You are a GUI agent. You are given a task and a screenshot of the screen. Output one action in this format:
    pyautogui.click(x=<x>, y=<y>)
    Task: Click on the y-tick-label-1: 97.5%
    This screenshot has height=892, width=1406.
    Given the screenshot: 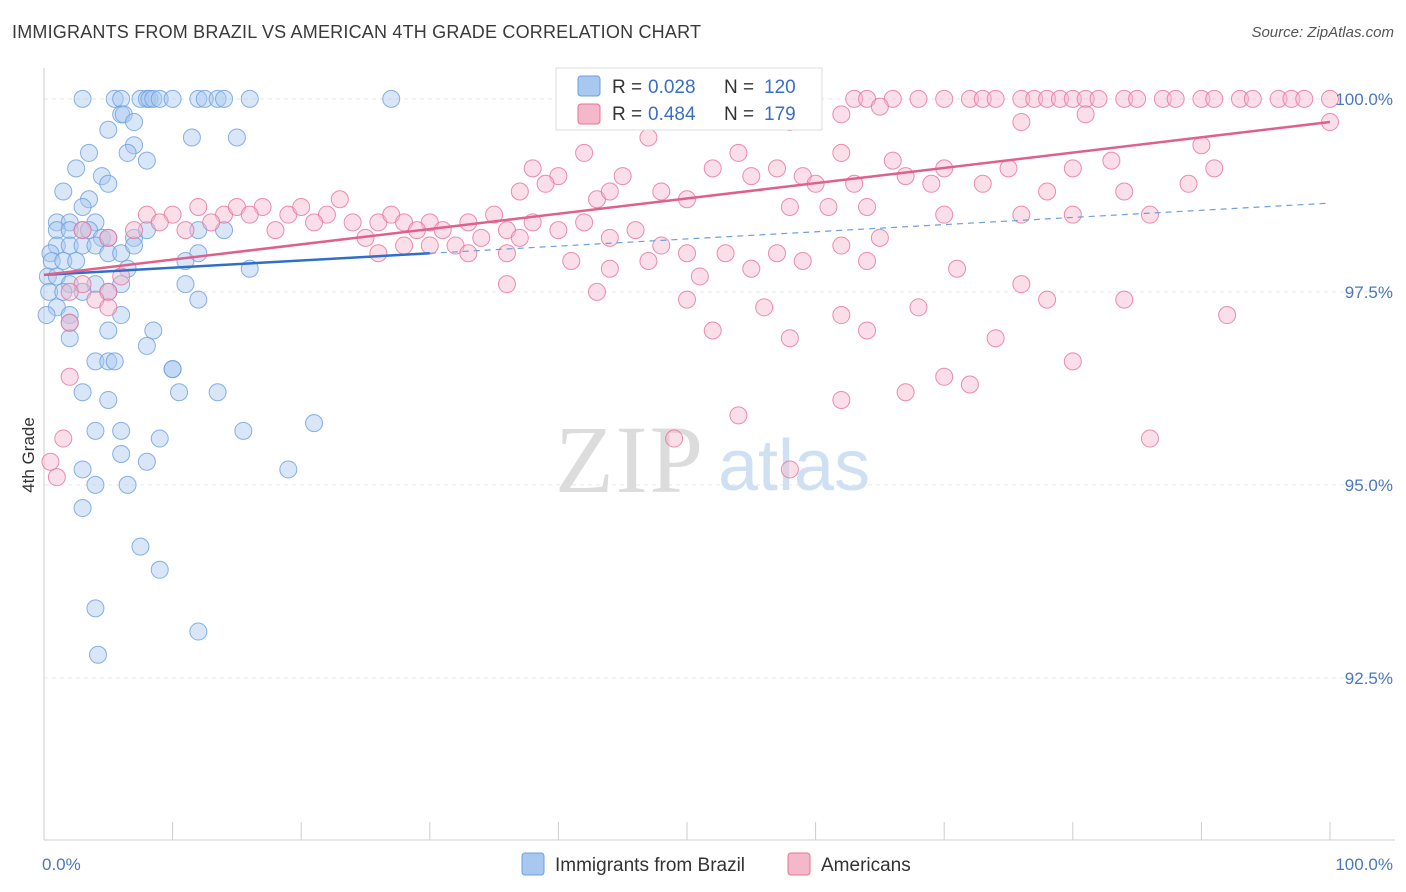 What is the action you would take?
    pyautogui.click(x=1369, y=292)
    